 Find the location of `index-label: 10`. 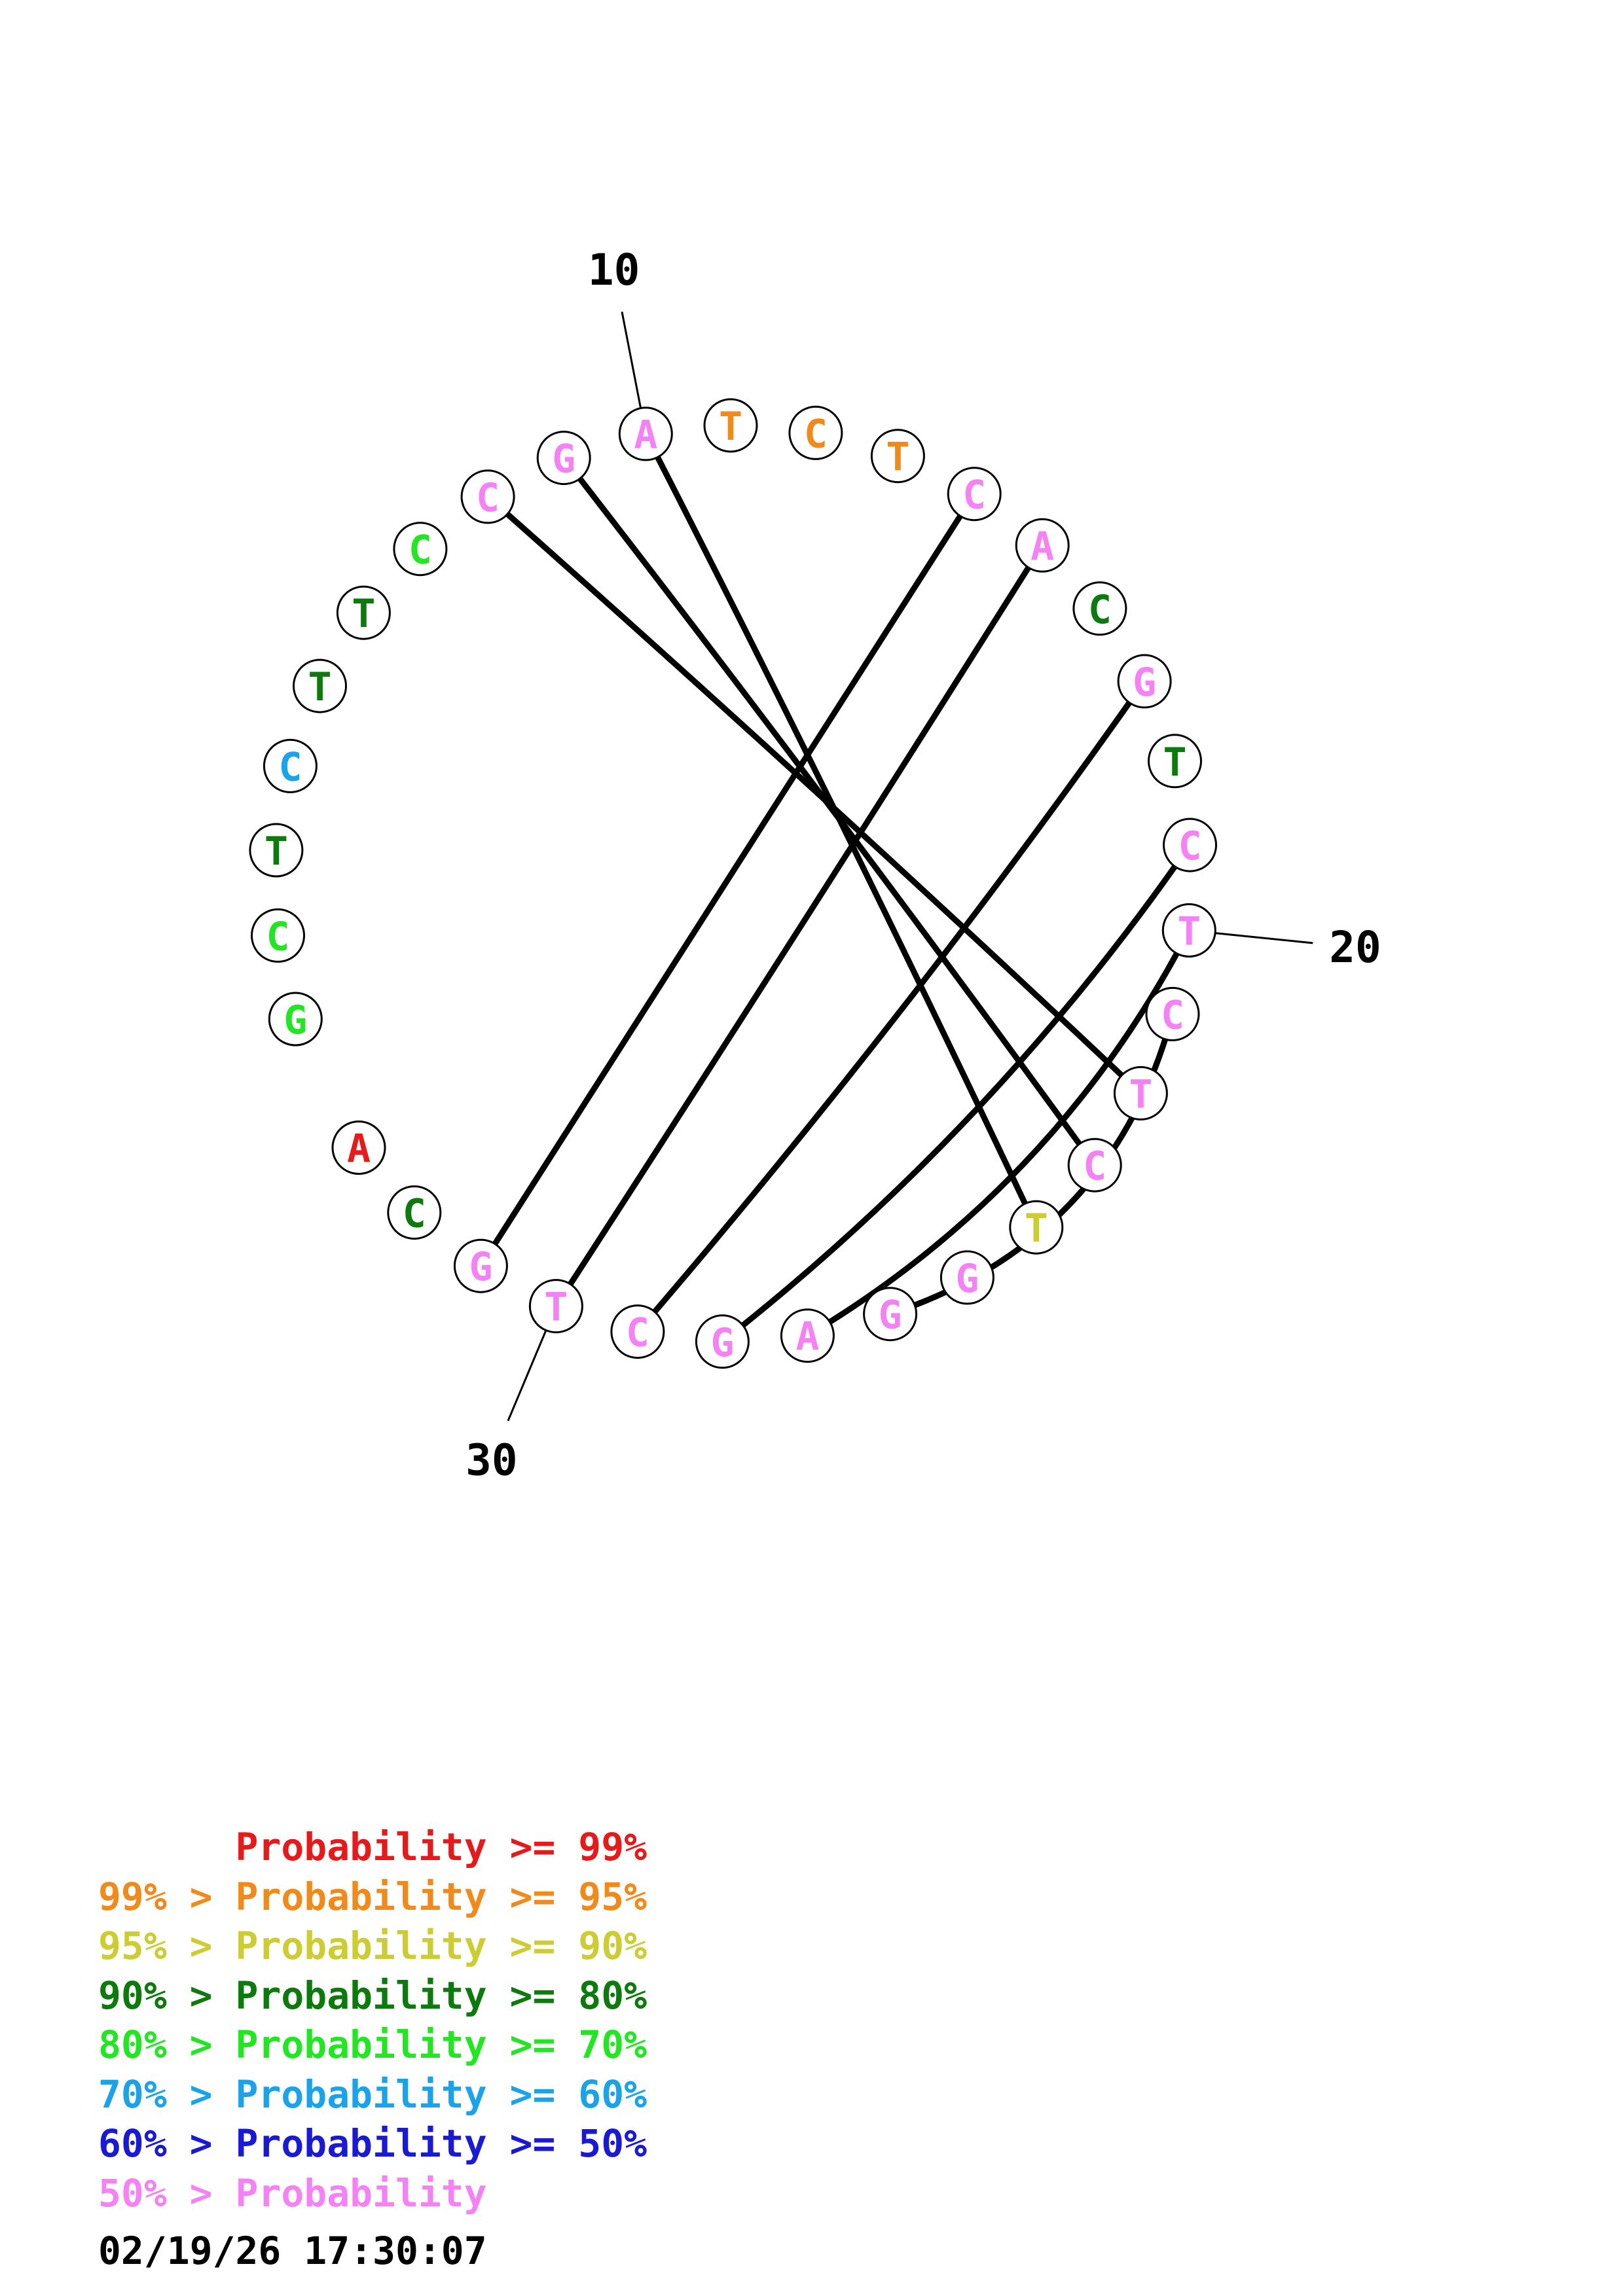

index-label: 10 is located at coordinates (614, 270).